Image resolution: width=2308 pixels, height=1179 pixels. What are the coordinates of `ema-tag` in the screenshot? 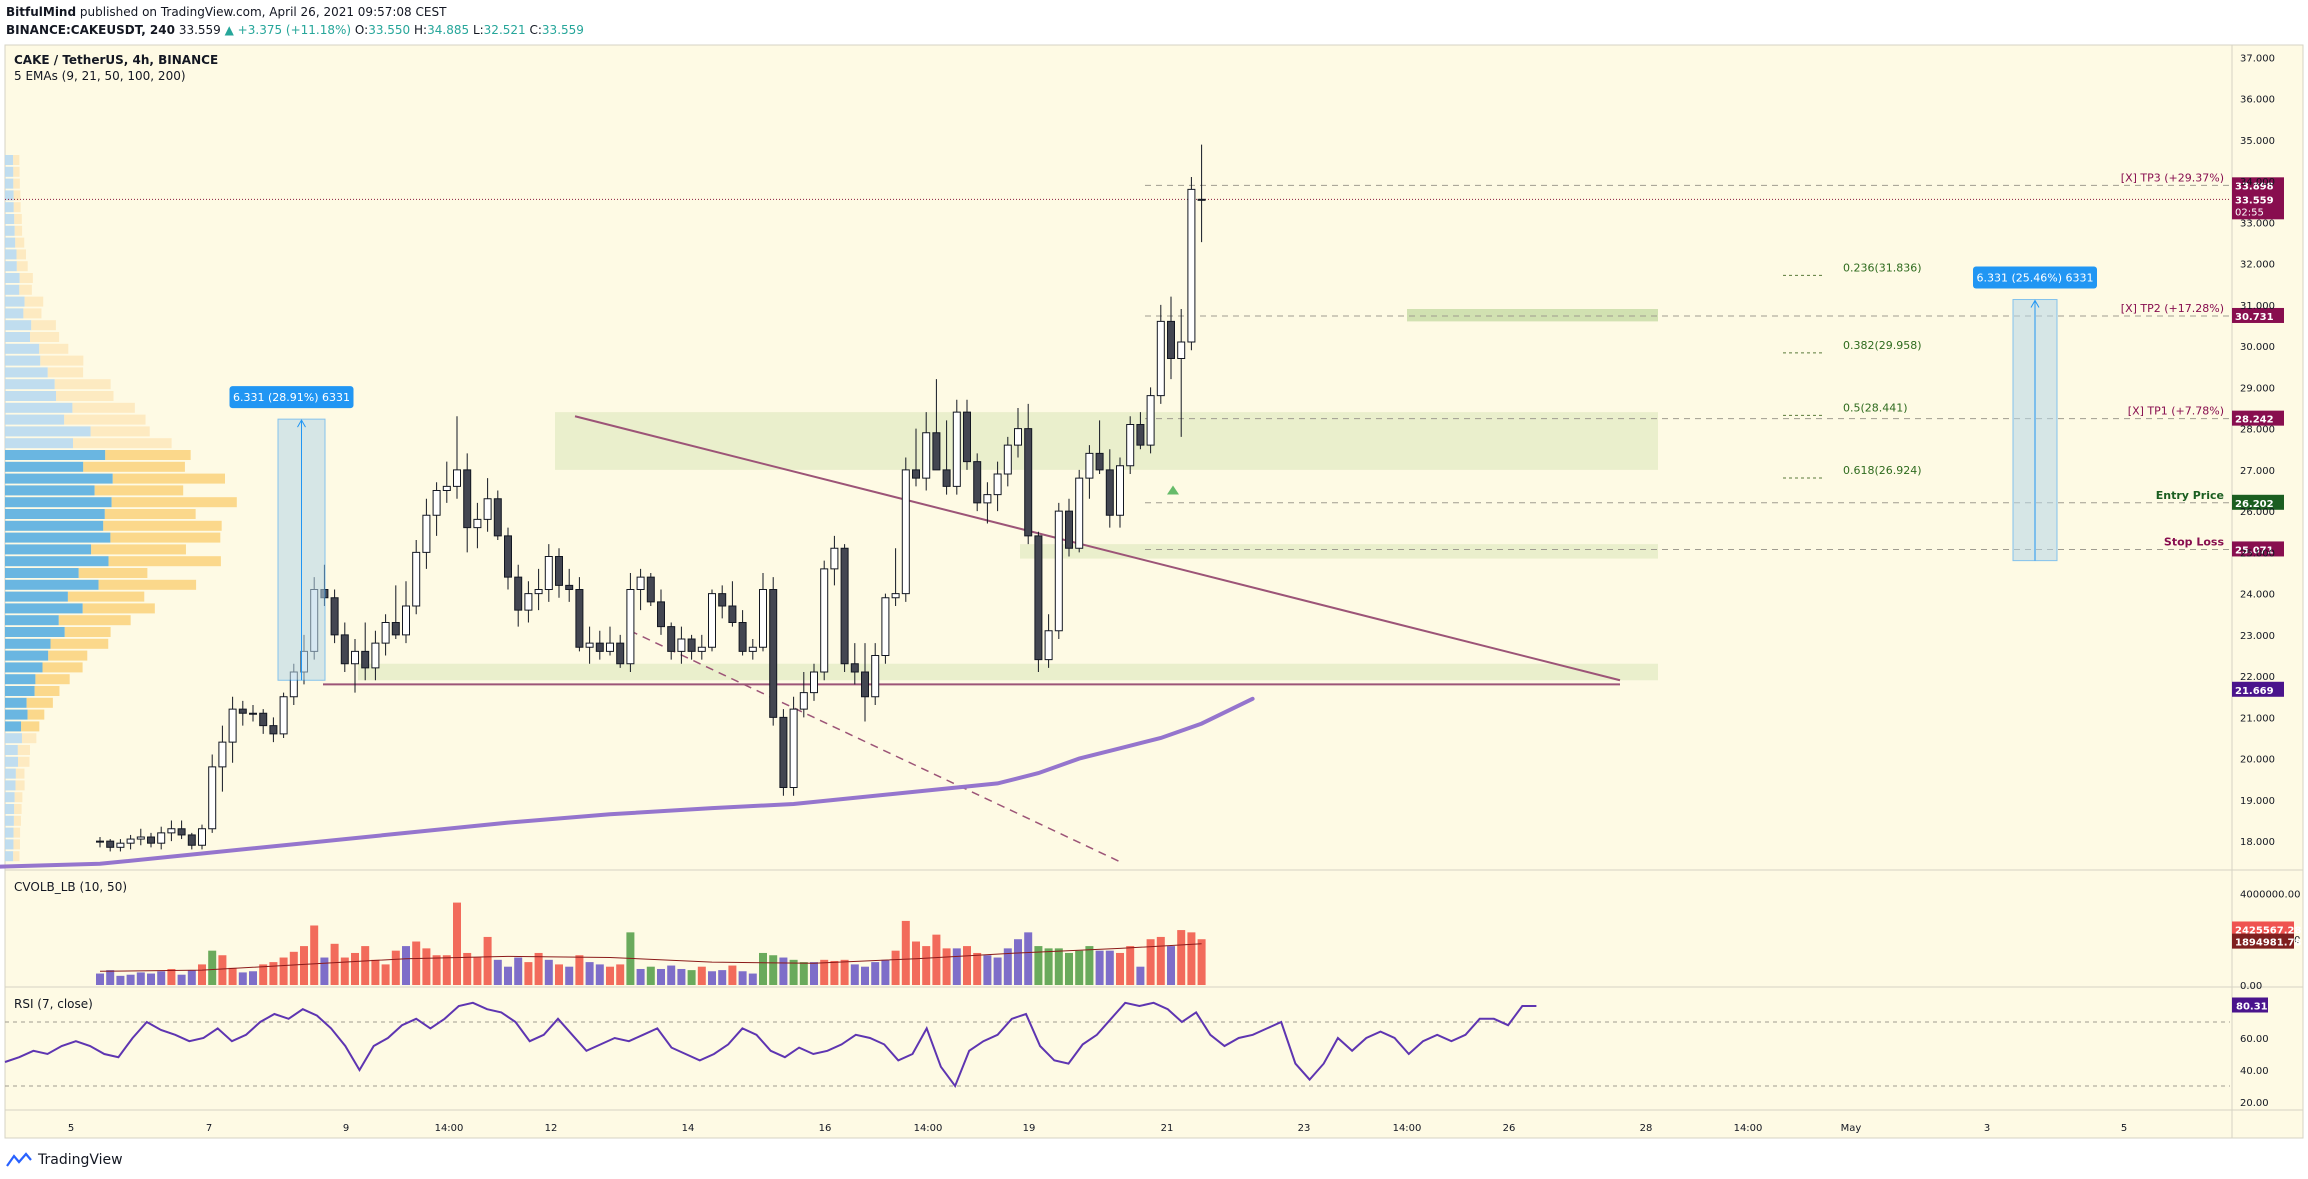 It's located at (2258, 689).